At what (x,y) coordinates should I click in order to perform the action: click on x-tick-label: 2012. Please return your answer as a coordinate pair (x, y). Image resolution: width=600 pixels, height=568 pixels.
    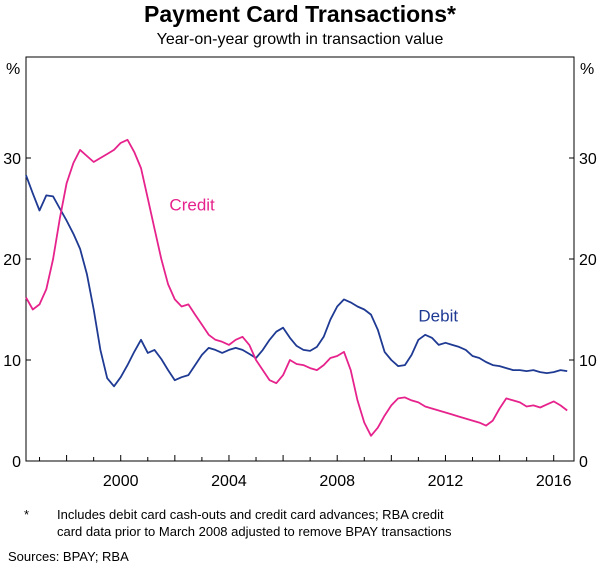
    Looking at the image, I should click on (446, 481).